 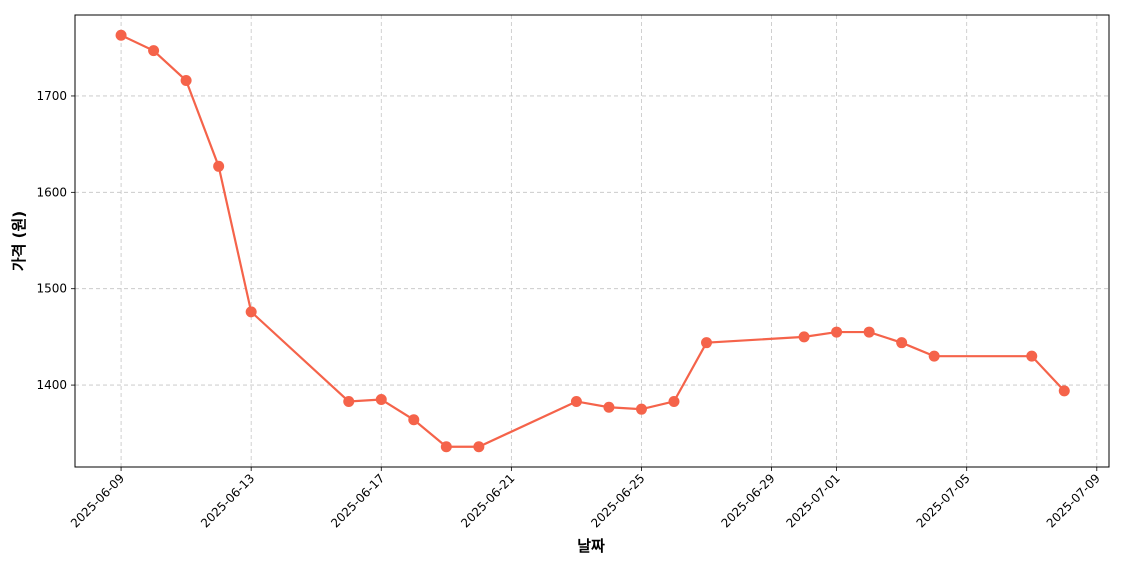 What do you see at coordinates (813, 500) in the screenshot?
I see `x-tick-label: 2025-07-01` at bounding box center [813, 500].